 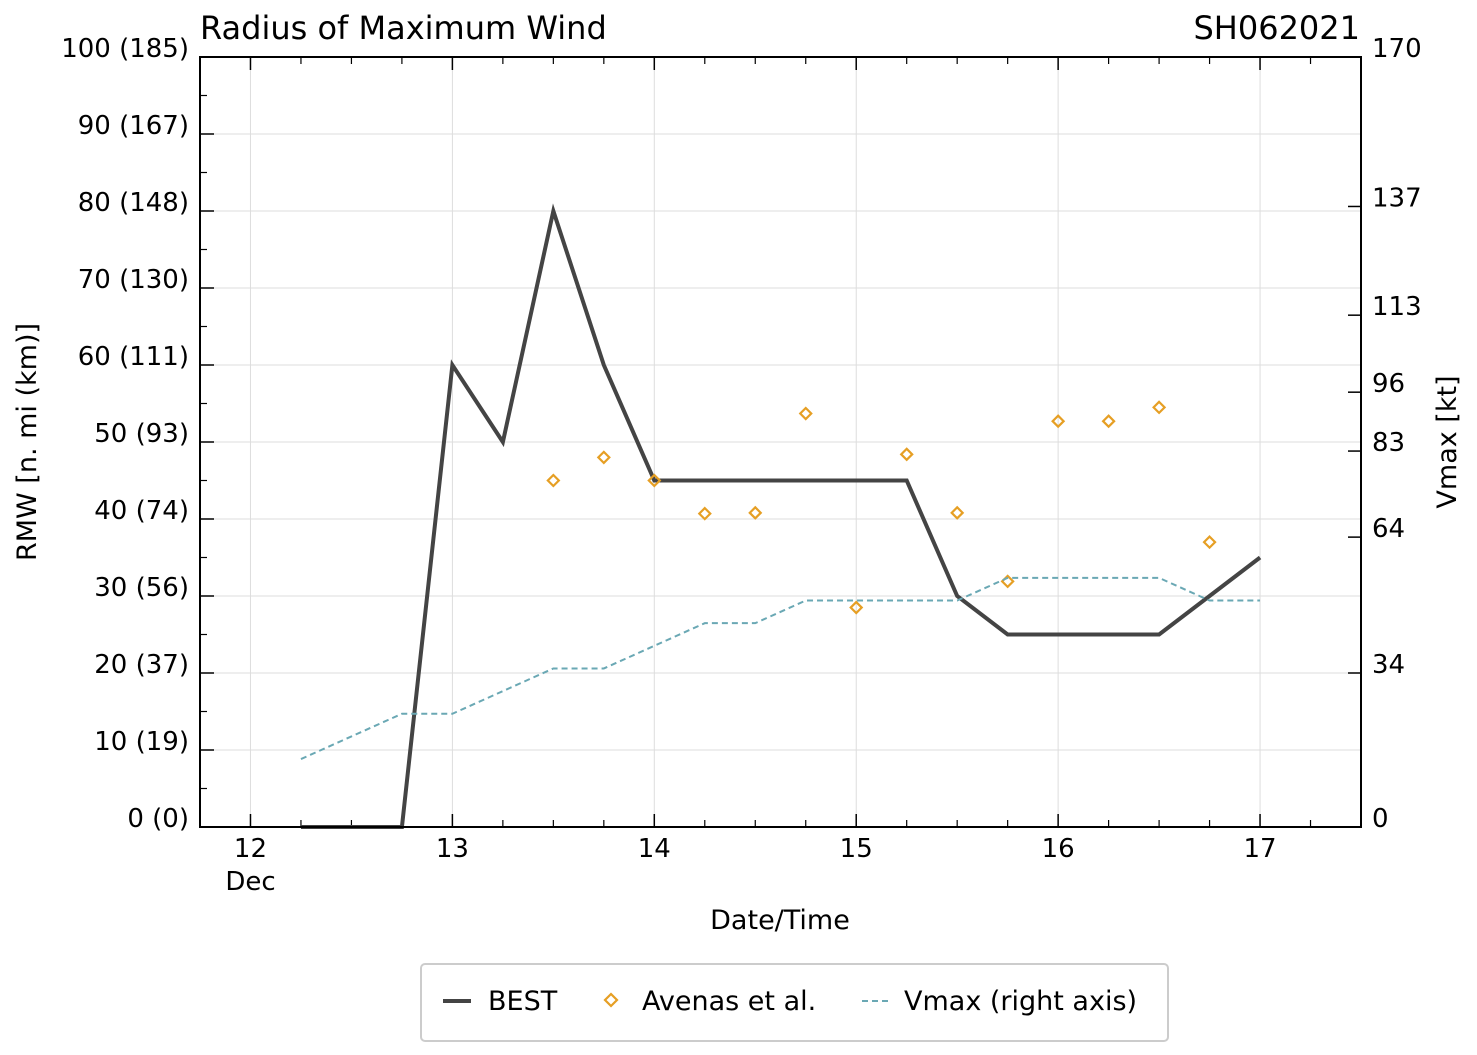 I want to click on x-tick-label: 15, so click(x=856, y=849).